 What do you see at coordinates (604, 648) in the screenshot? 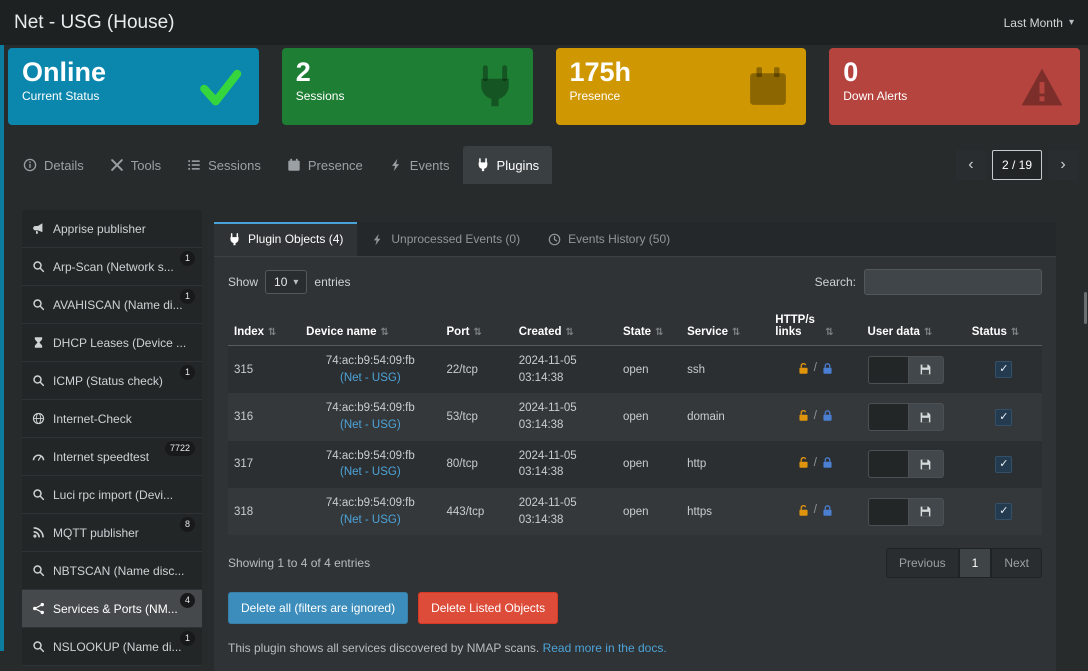
I see `docs-link: Read more in the docs.` at bounding box center [604, 648].